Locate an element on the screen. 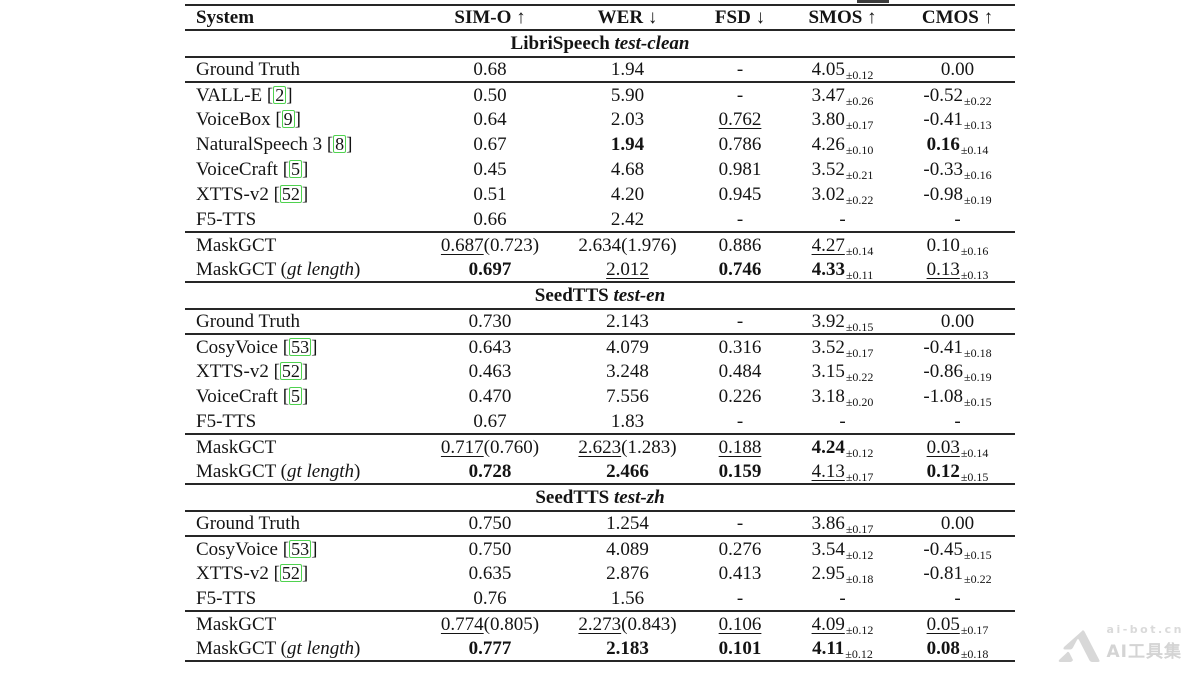 The width and height of the screenshot is (1200, 675). metric-value: 0.16 is located at coordinates (943, 144).